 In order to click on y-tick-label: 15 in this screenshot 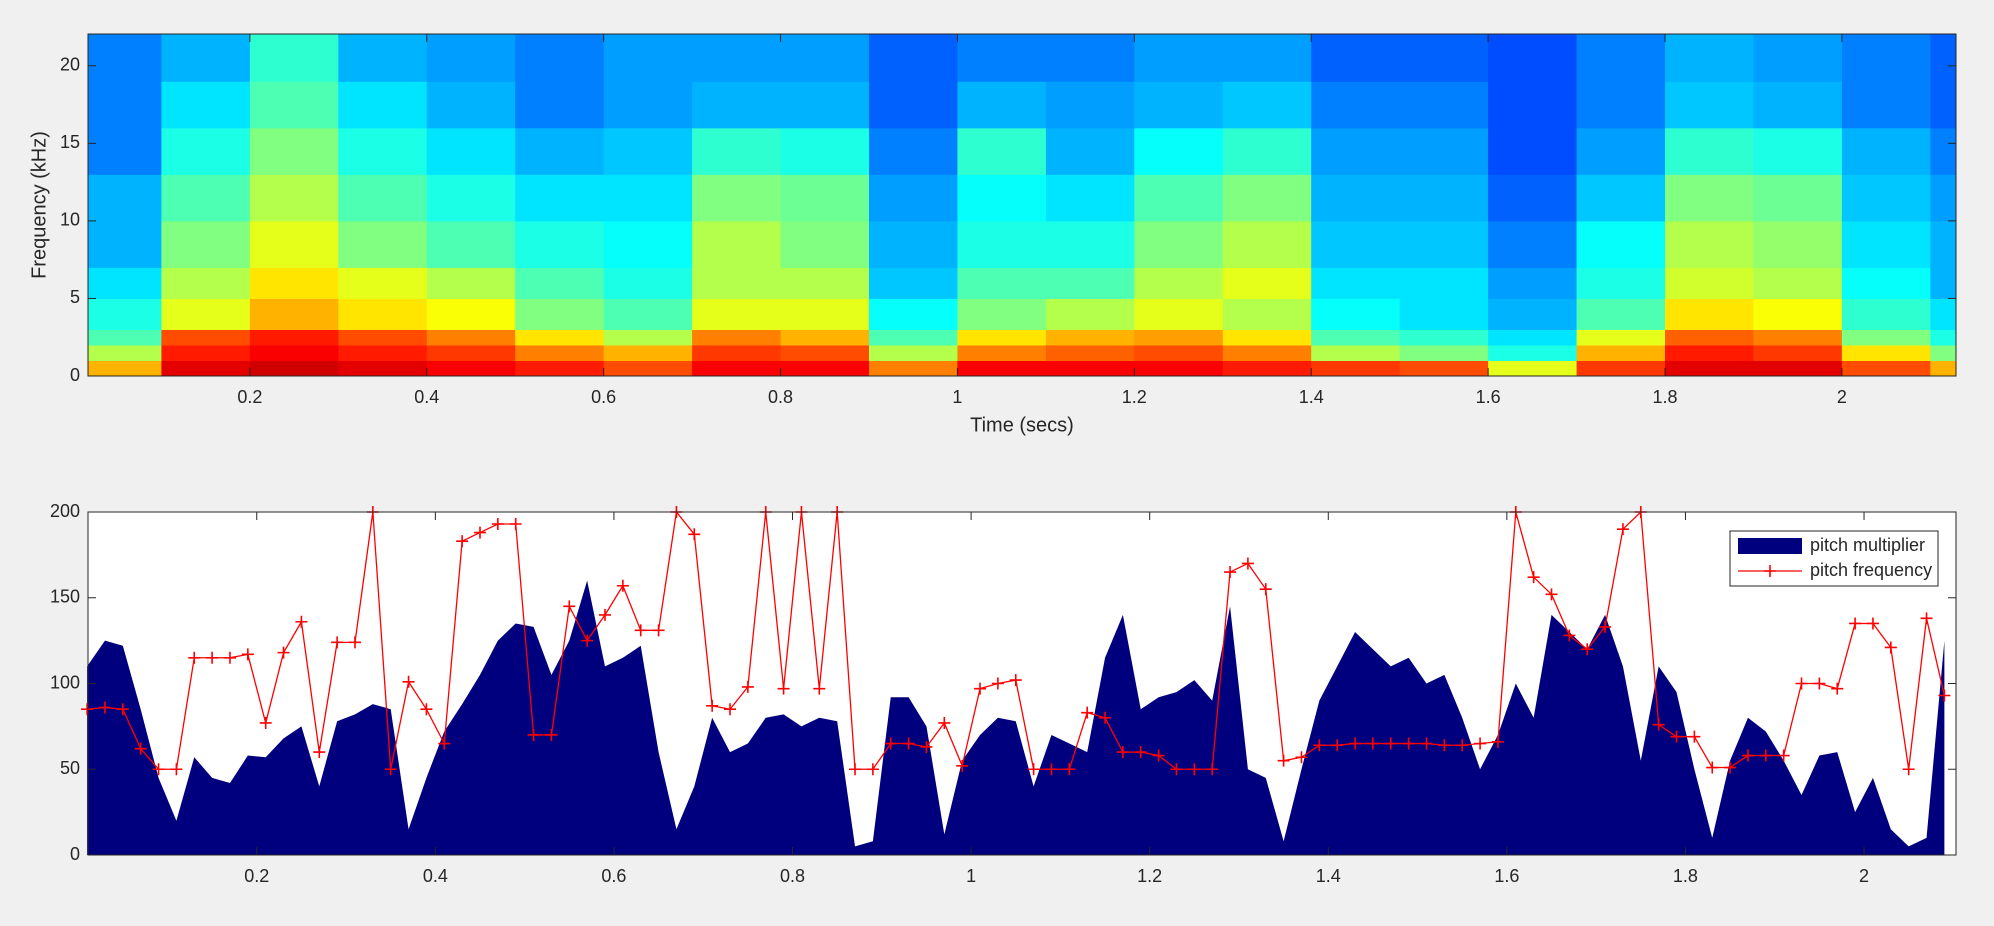, I will do `click(70, 142)`.